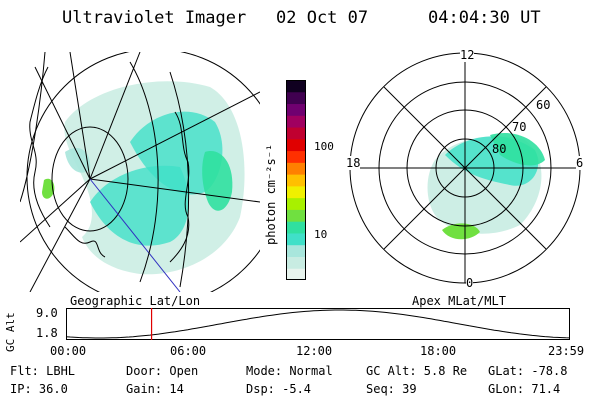 The image size is (600, 400). I want to click on altitude-ymin: 1.8, so click(47, 333).